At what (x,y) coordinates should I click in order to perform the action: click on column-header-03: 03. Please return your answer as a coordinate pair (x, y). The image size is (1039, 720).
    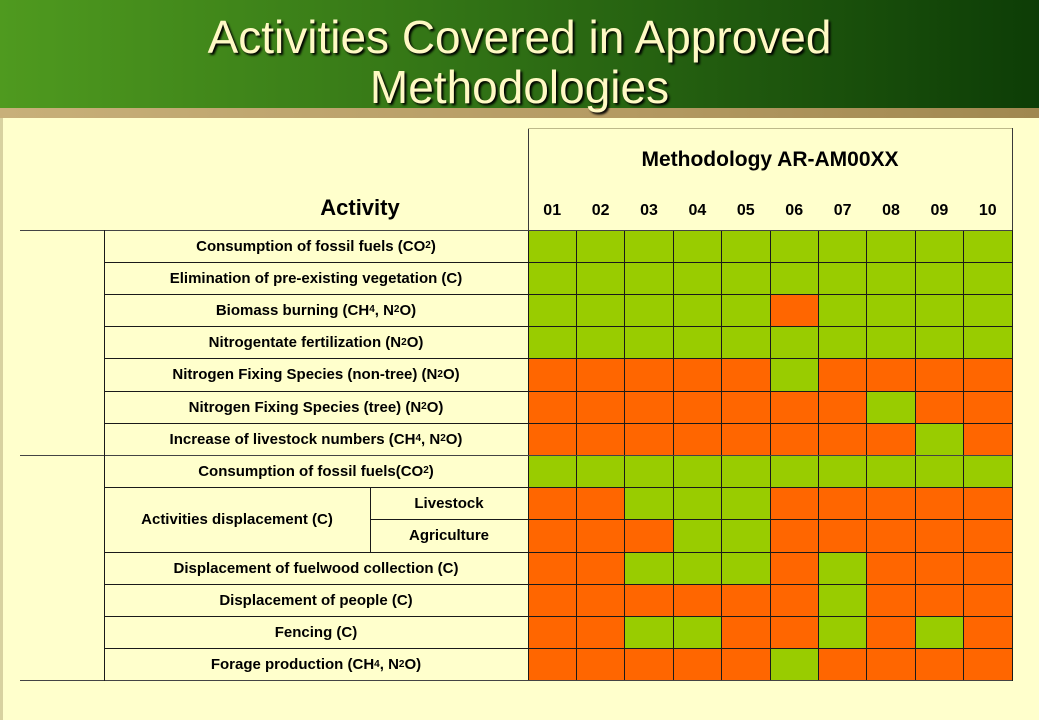
    Looking at the image, I should click on (649, 210).